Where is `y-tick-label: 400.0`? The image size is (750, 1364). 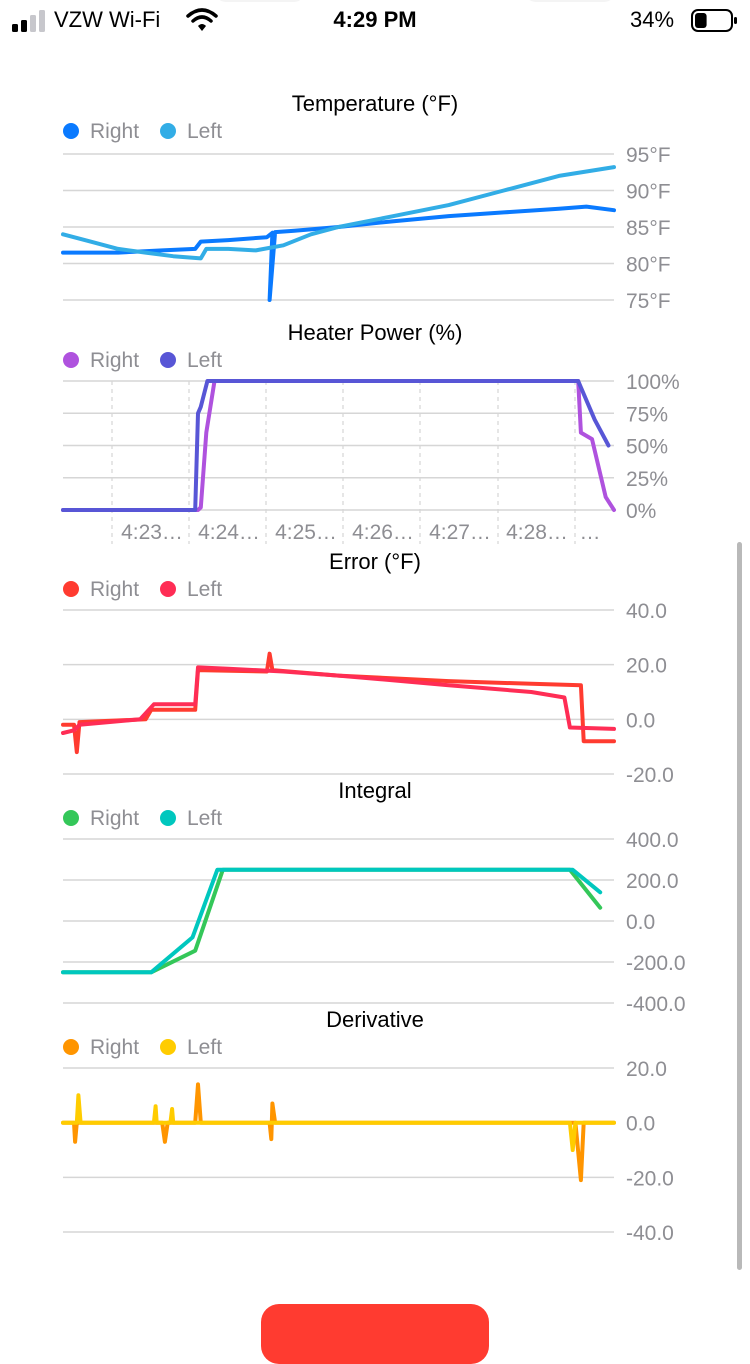 y-tick-label: 400.0 is located at coordinates (652, 840).